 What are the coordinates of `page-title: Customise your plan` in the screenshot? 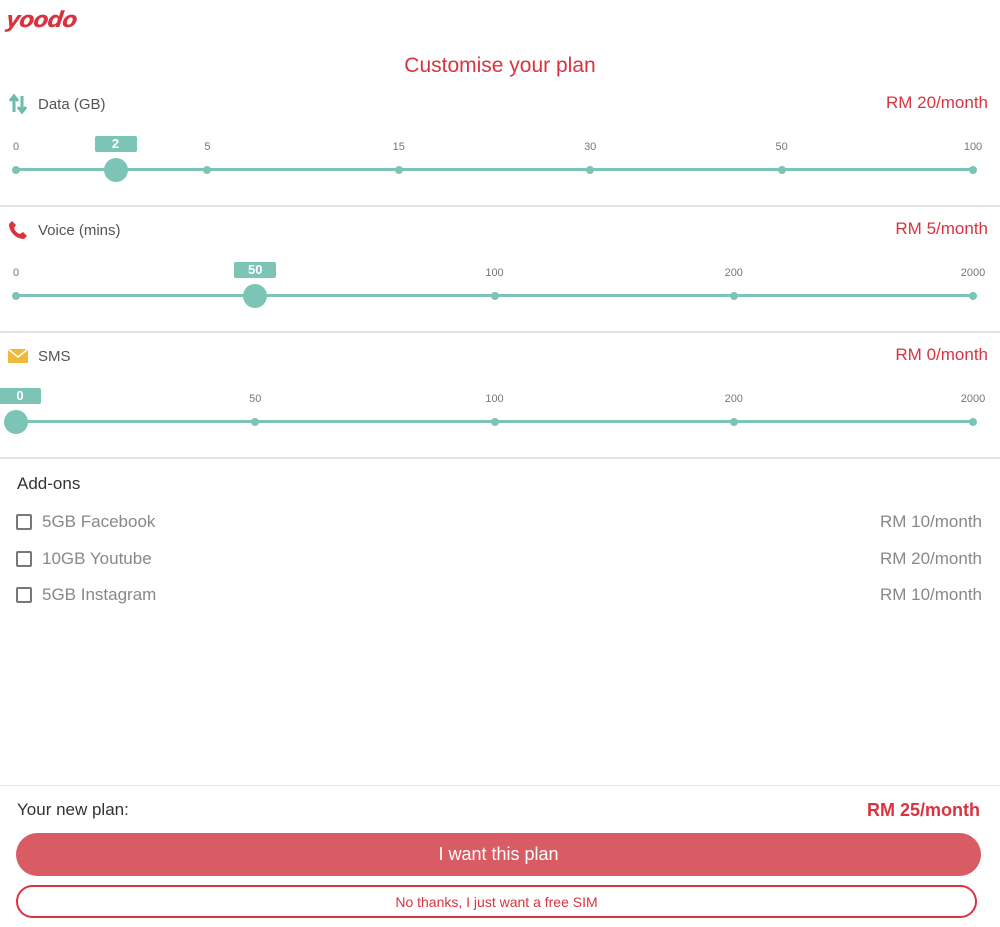 It's located at (500, 65).